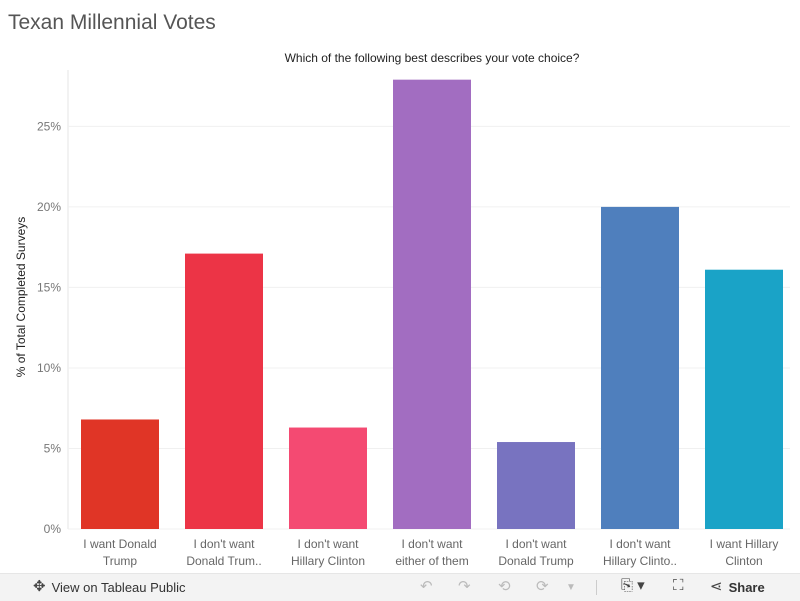 This screenshot has height=601, width=800. What do you see at coordinates (716, 586) in the screenshot?
I see `share-icon: ⋖` at bounding box center [716, 586].